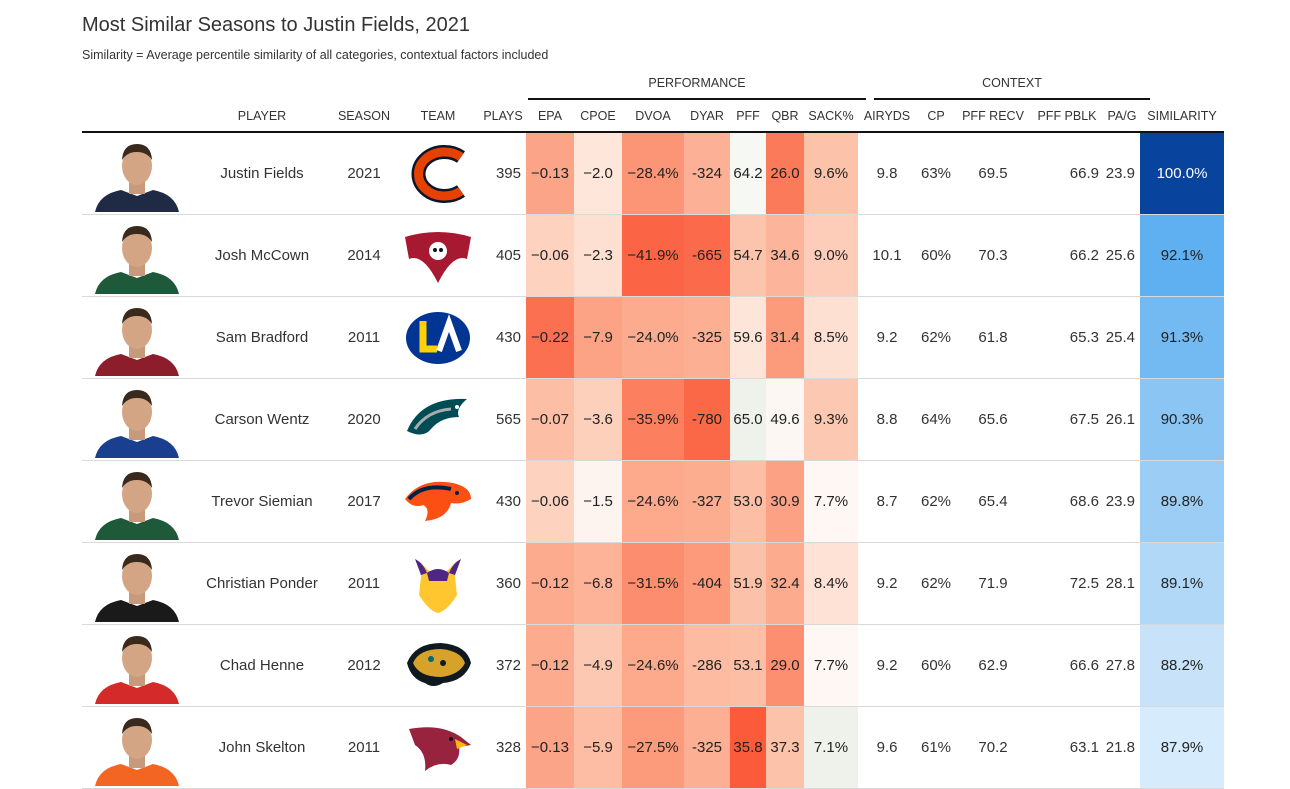  What do you see at coordinates (653, 255) in the screenshot?
I see `dvoa-cell: −41.9%` at bounding box center [653, 255].